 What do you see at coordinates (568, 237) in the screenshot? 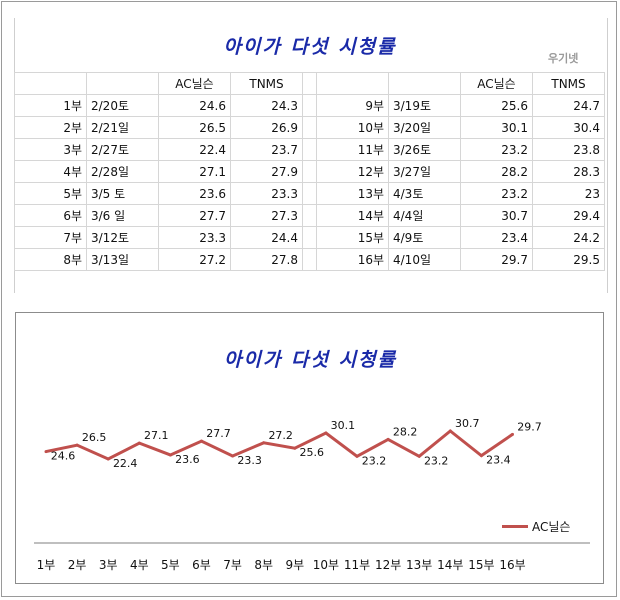
I see `tnms-cell: 24.2` at bounding box center [568, 237].